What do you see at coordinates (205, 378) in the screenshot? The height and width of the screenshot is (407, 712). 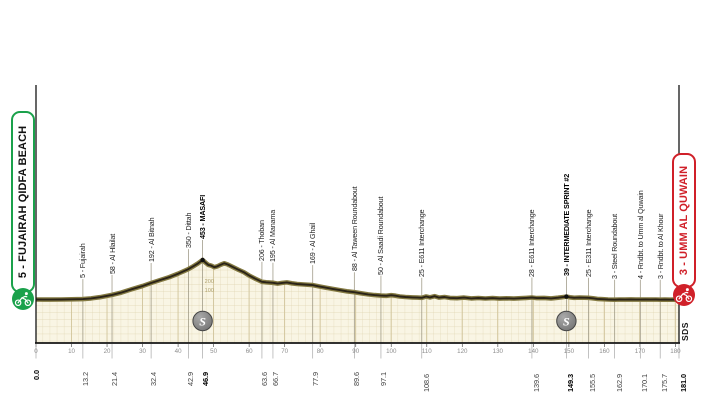 I see `cumulative-km-label: 46.9` at bounding box center [205, 378].